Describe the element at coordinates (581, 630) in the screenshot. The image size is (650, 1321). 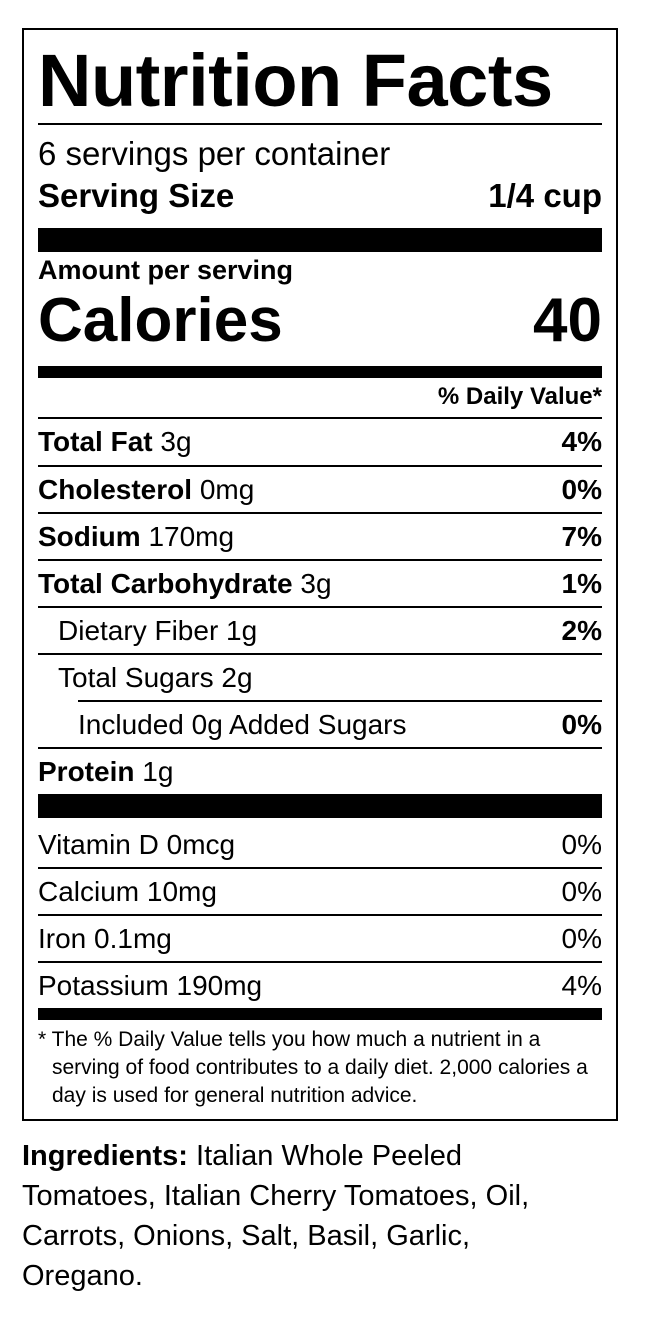
I see `nutrient-daily-value: 2%` at that location.